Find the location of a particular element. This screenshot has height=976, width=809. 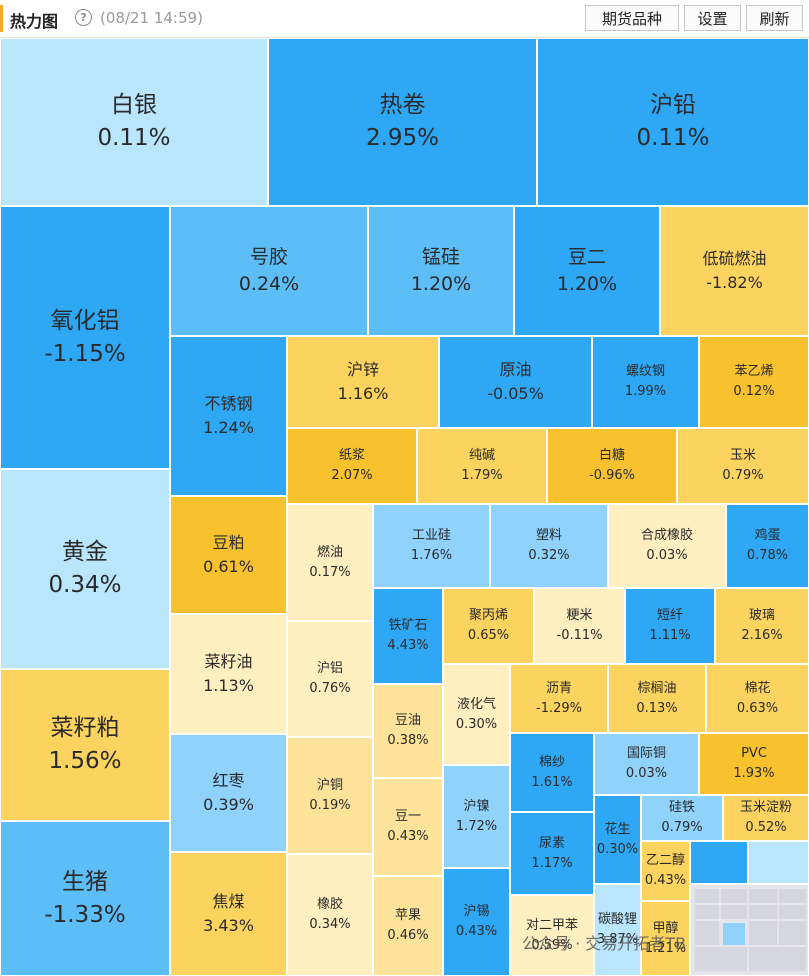

cell-change: 0.30% is located at coordinates (617, 849).